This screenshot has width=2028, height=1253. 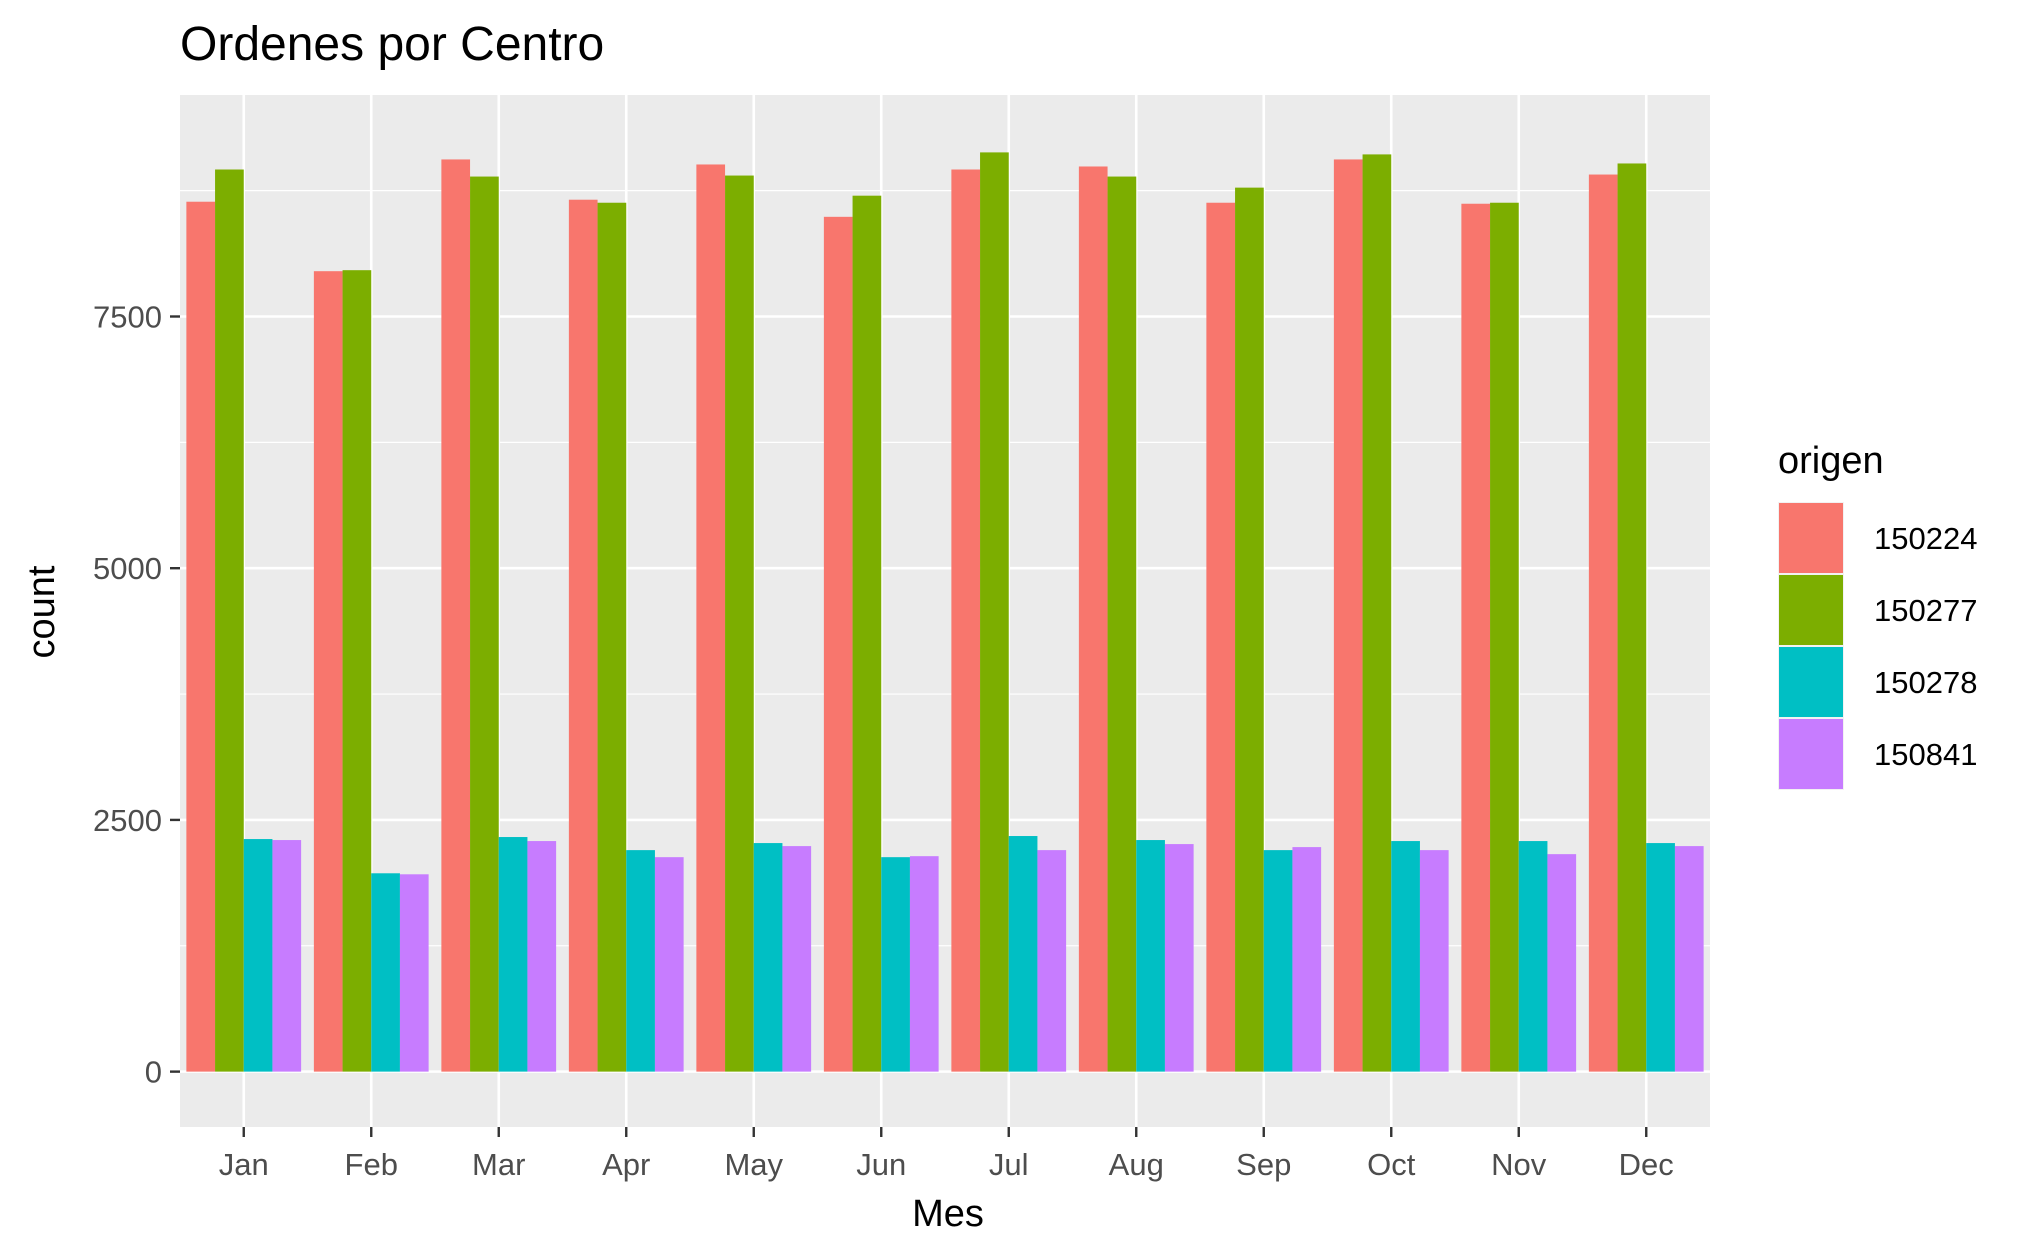 I want to click on bar-150224-apr, so click(x=583, y=635).